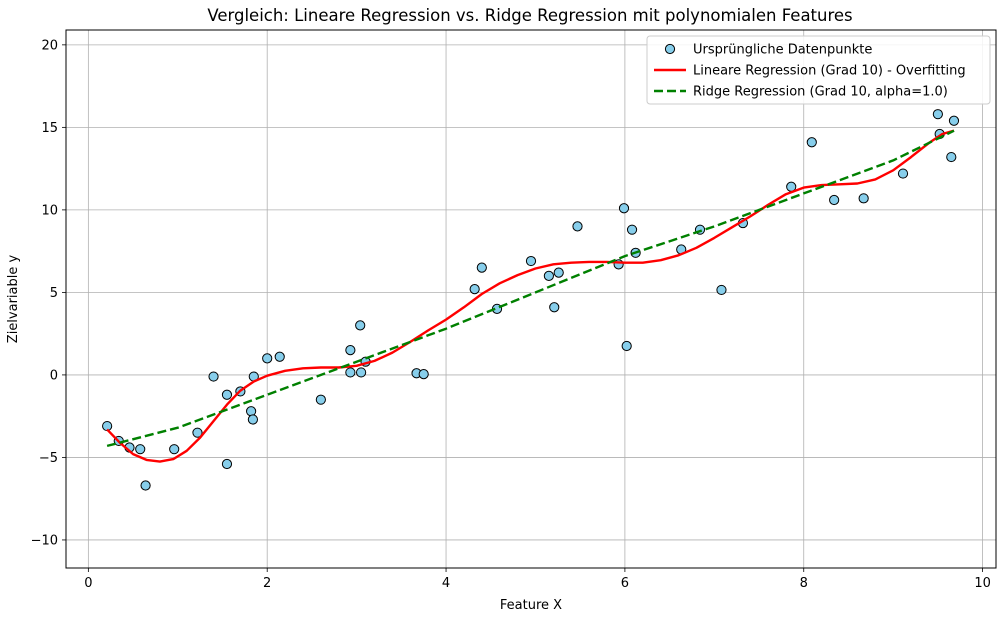  What do you see at coordinates (820, 92) in the screenshot?
I see `legend-label: Ridge Regression (Grad 10, alpha=1.0)` at bounding box center [820, 92].